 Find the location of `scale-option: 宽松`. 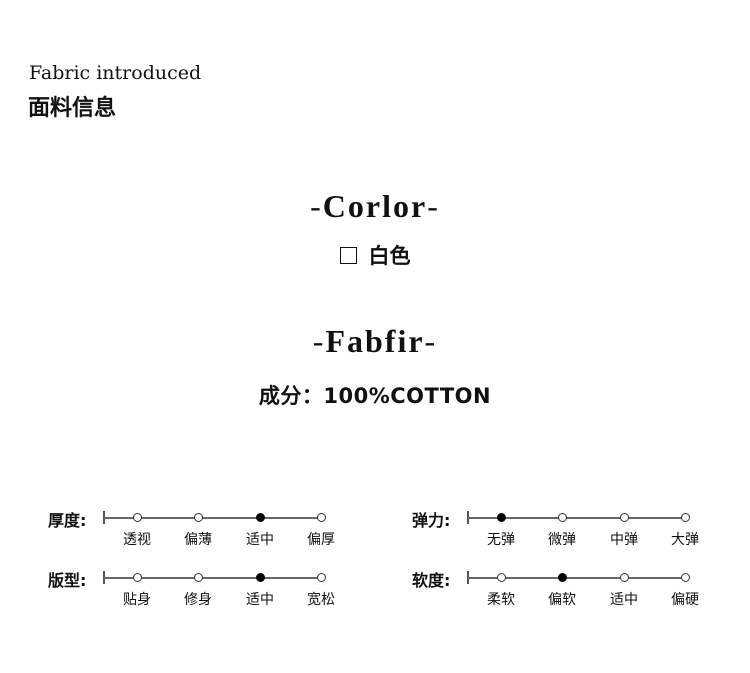

scale-option: 宽松 is located at coordinates (321, 600).